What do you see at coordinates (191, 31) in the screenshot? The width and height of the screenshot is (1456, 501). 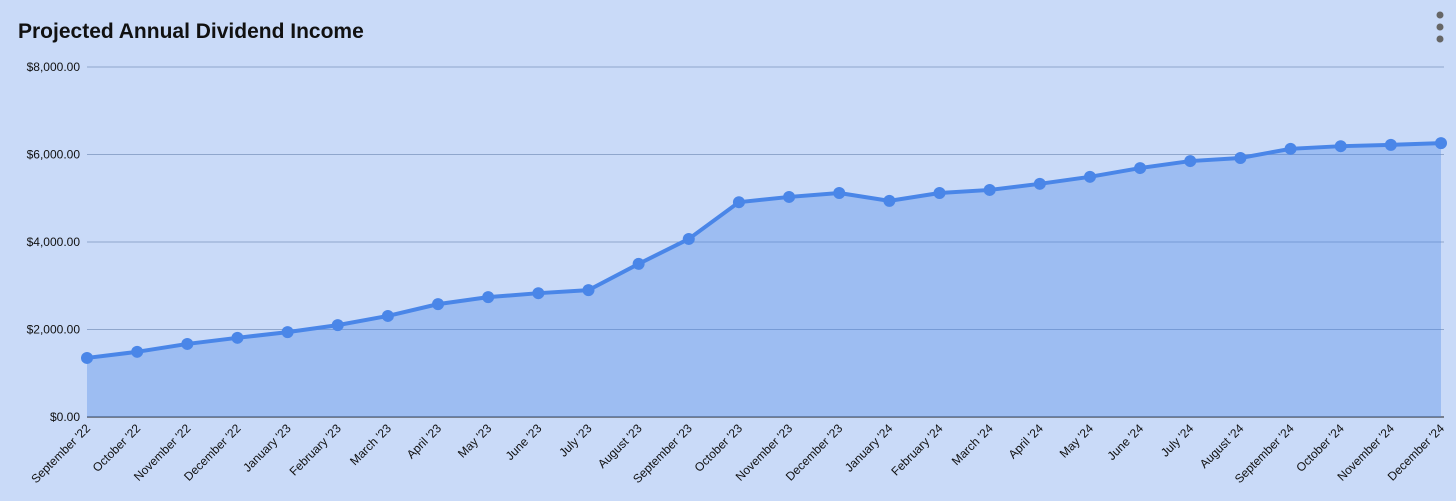 I see `chart-title: Projected Annual Dividend Income` at bounding box center [191, 31].